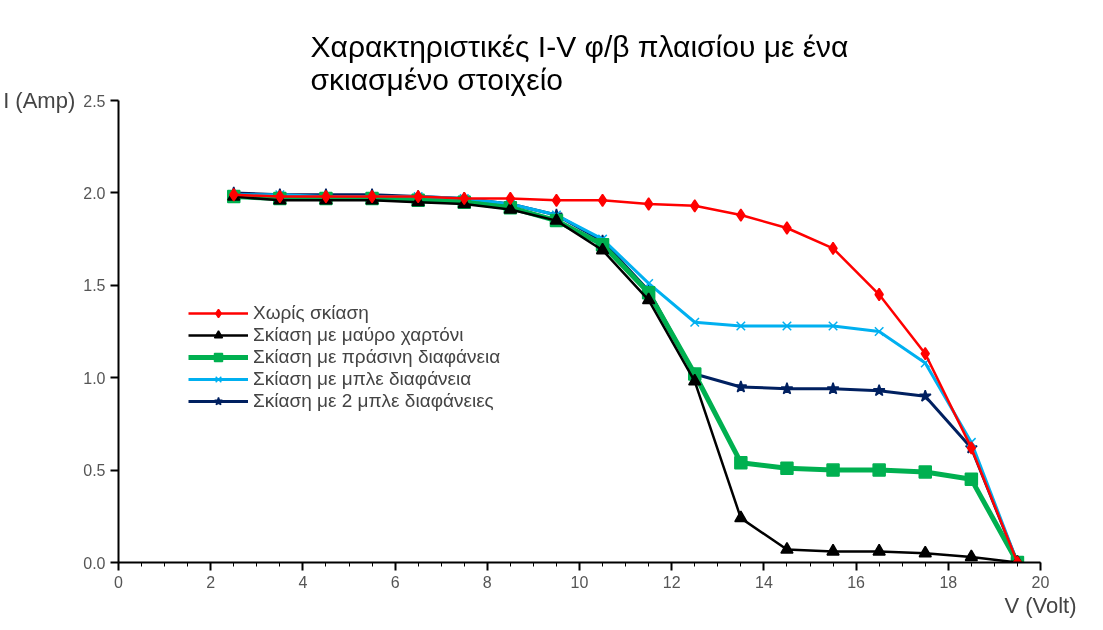 The image size is (1103, 630). What do you see at coordinates (119, 582) in the screenshot?
I see `x-tick-label: 0` at bounding box center [119, 582].